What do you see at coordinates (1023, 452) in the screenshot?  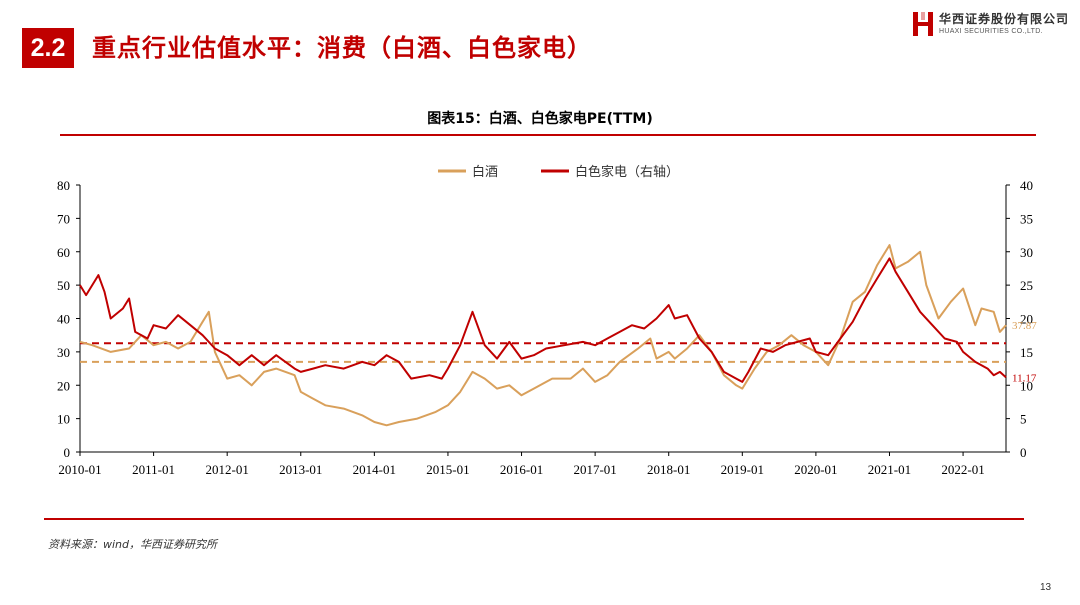 I see `y-right-tick-label: 0` at bounding box center [1023, 452].